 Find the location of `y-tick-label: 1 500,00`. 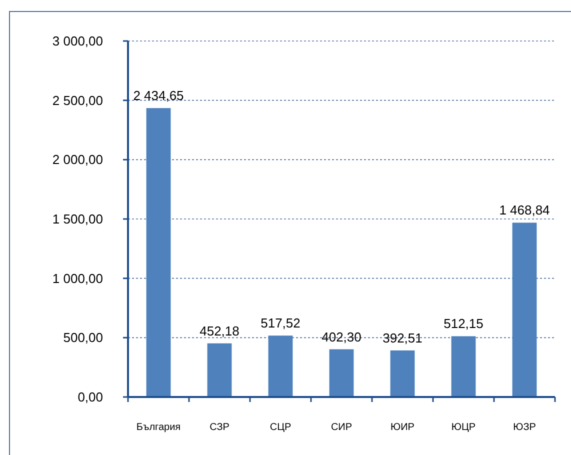

y-tick-label: 1 500,00 is located at coordinates (77, 219).